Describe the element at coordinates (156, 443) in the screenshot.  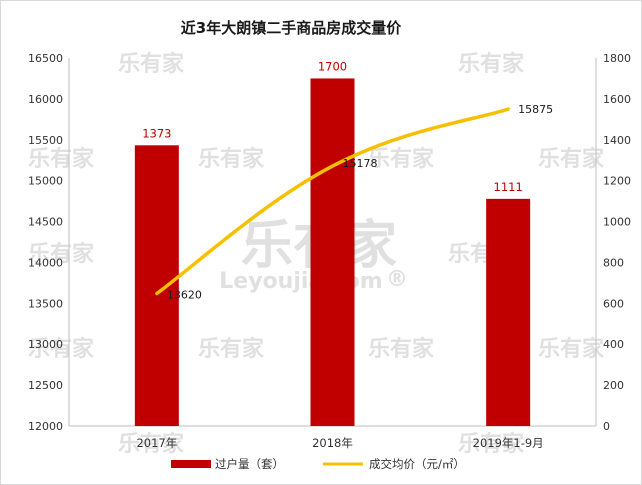
I see `x-axis-category-0: 2017年` at that location.